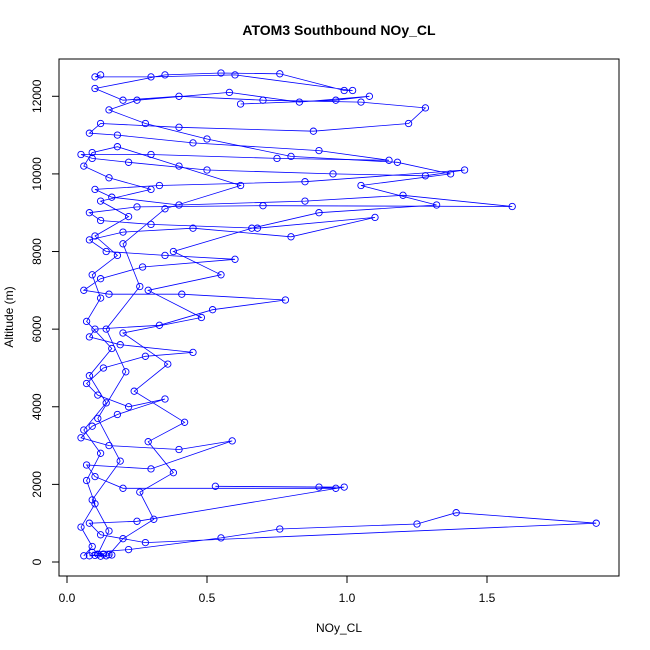 The image size is (650, 650). Describe the element at coordinates (37, 561) in the screenshot. I see `y-tick-label: 0` at that location.